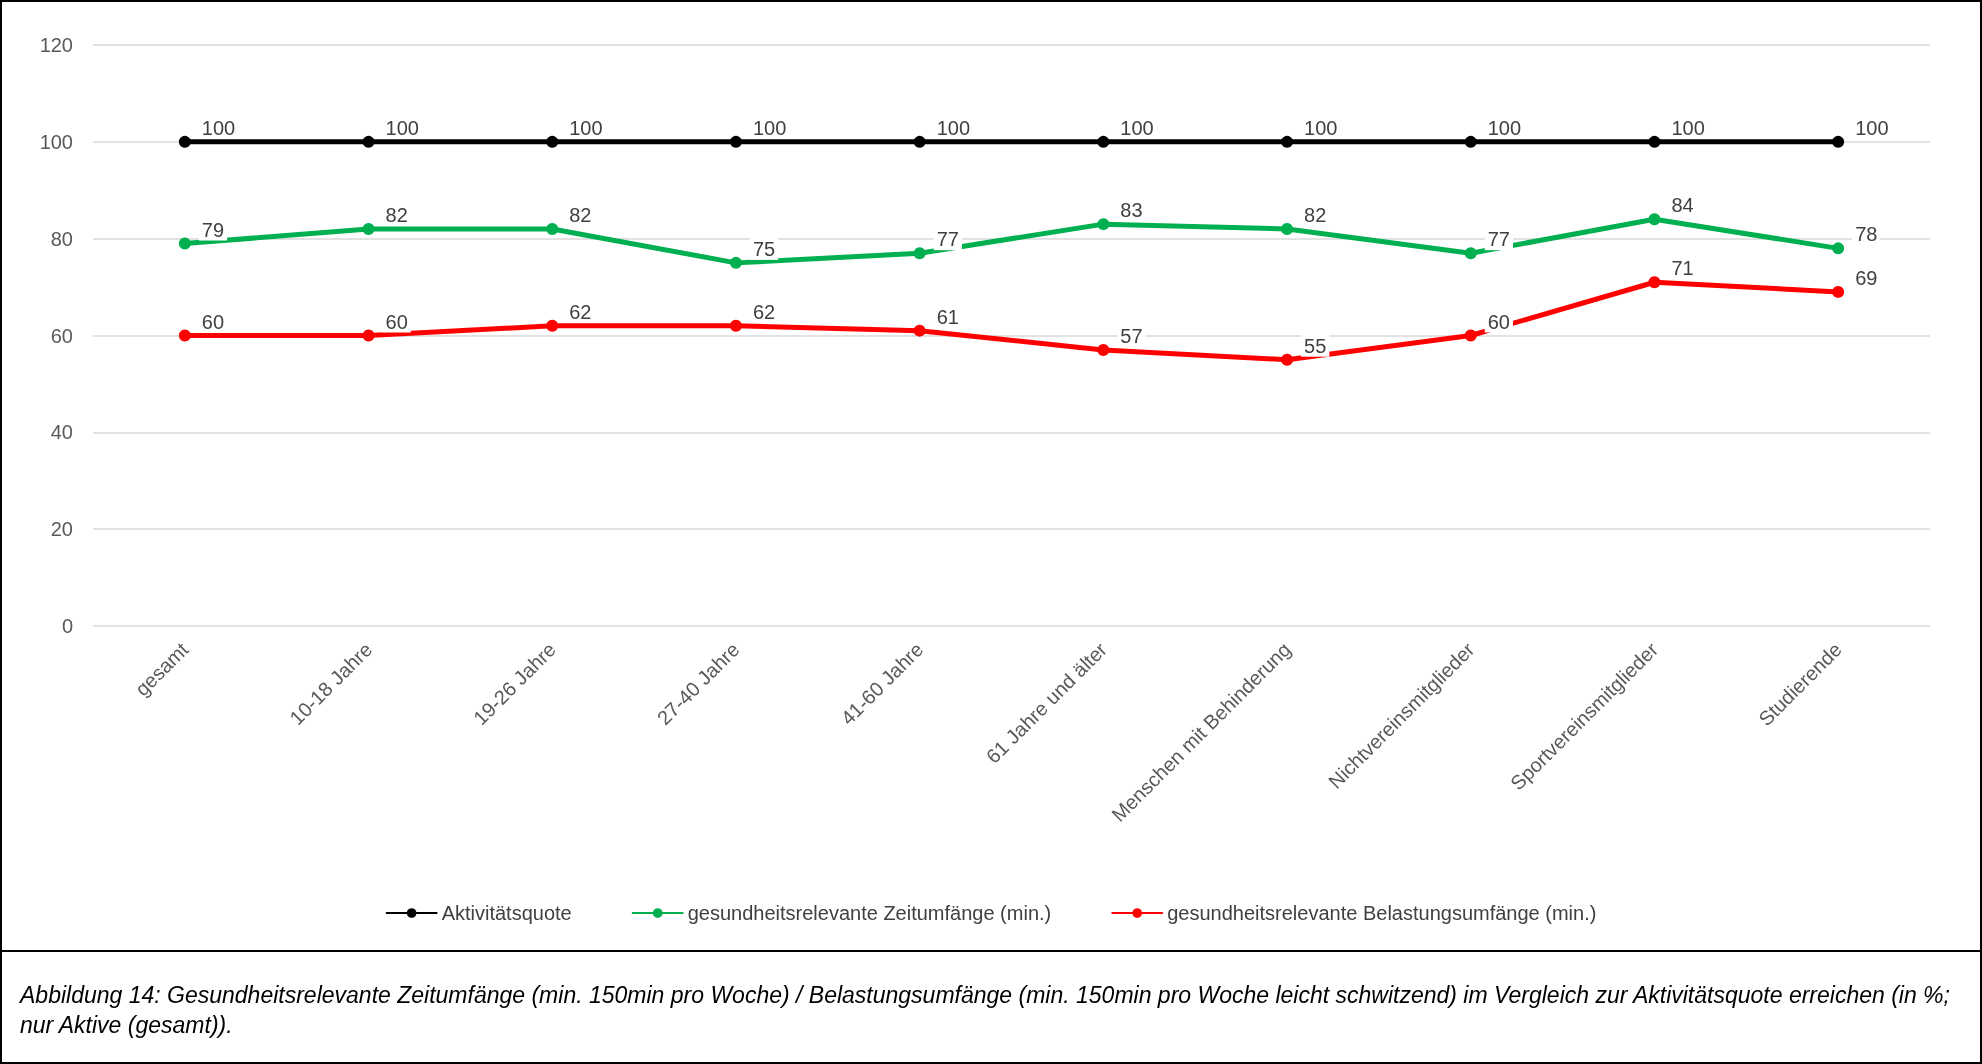 The image size is (1982, 1064). I want to click on data-label: 84, so click(1682, 205).